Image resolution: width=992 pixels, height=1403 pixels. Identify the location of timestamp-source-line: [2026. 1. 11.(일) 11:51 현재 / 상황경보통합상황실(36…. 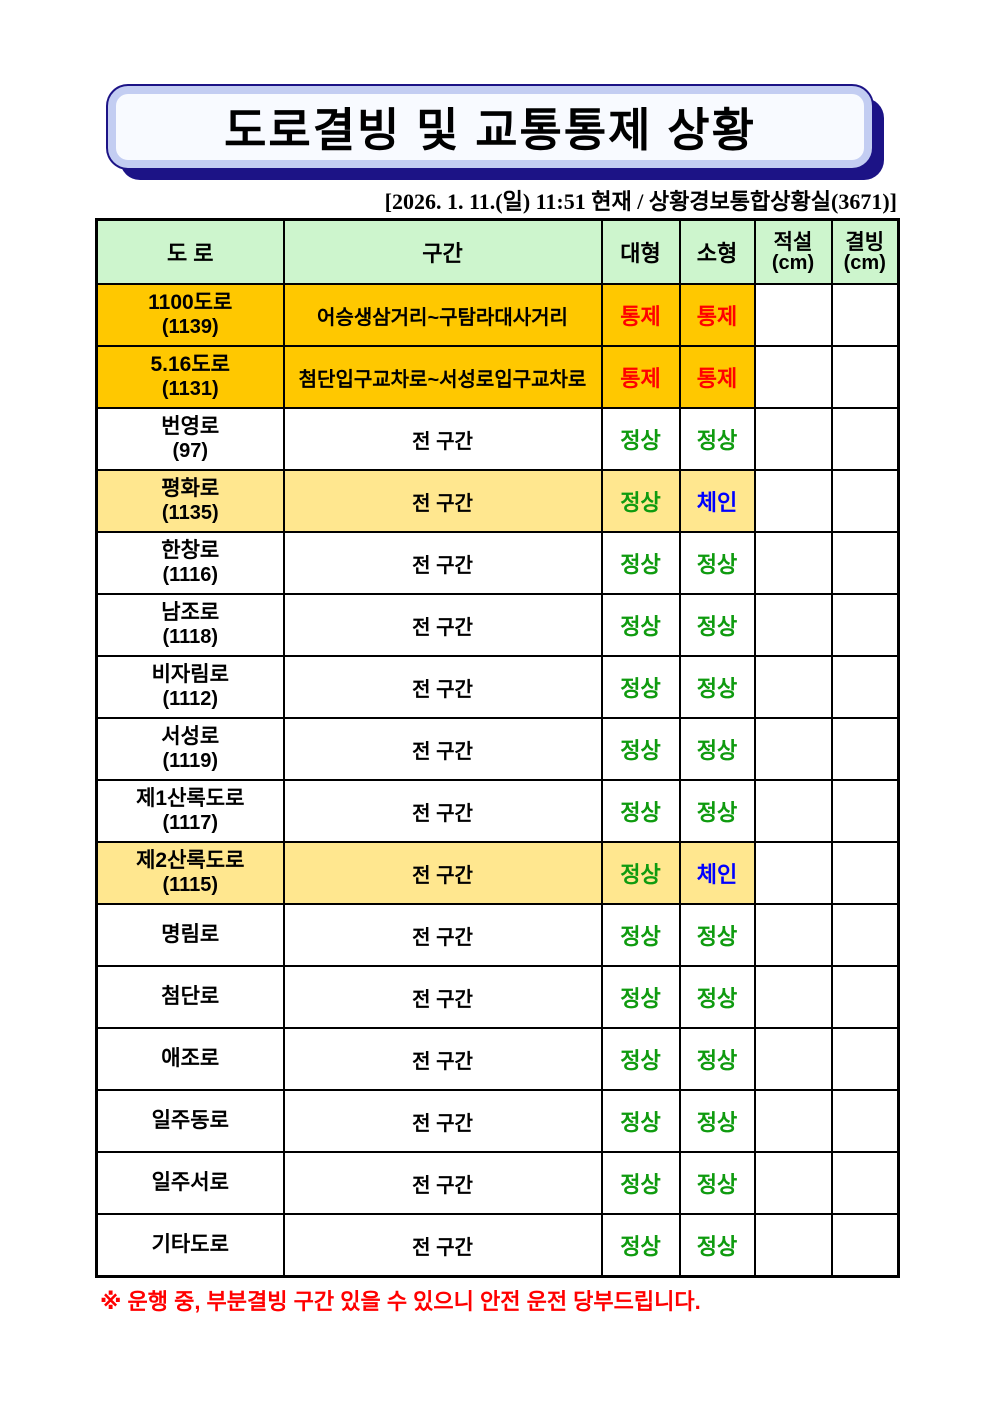
(640, 201).